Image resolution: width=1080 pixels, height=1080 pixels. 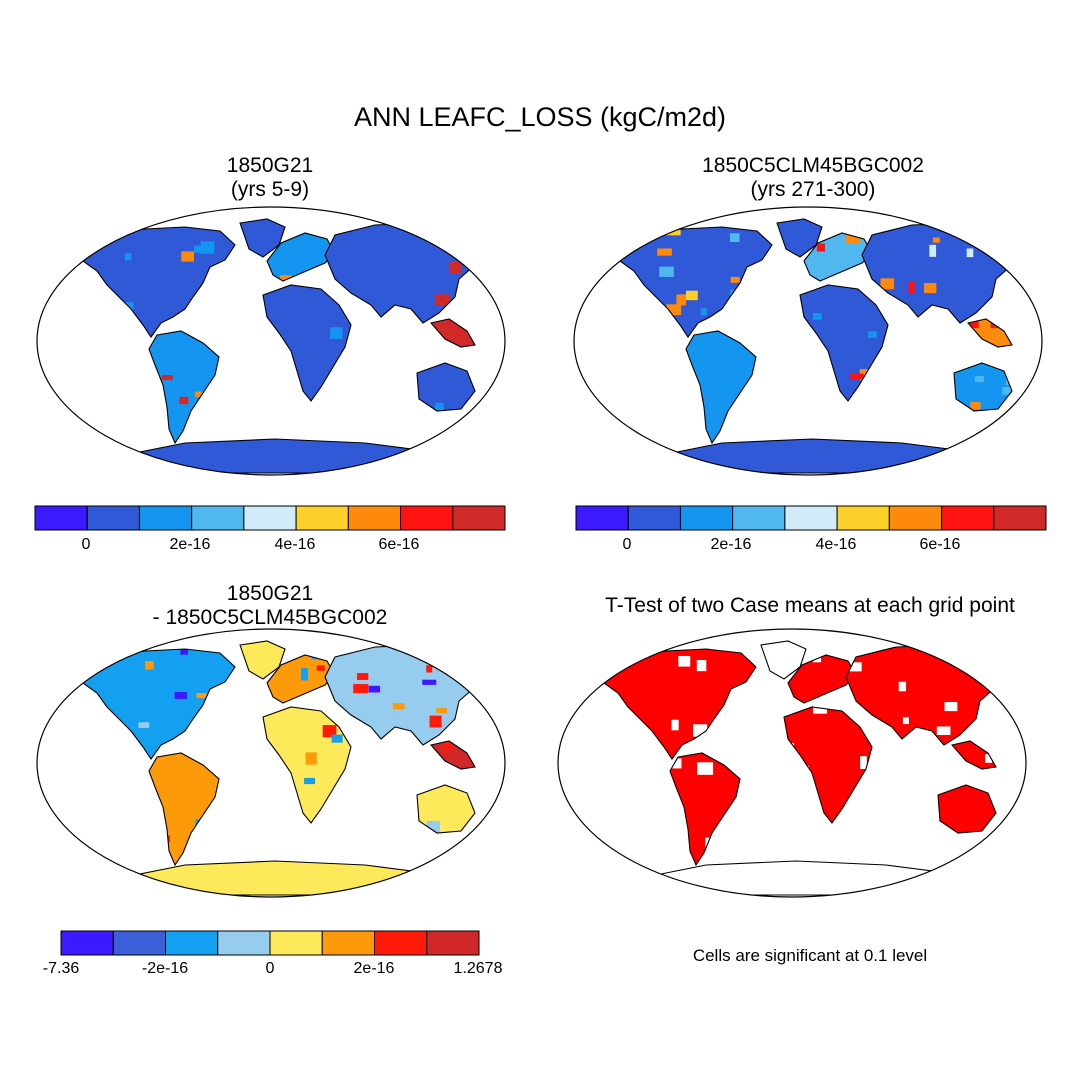 What do you see at coordinates (270, 593) in the screenshot?
I see `panel3-title-line1: 1850G21` at bounding box center [270, 593].